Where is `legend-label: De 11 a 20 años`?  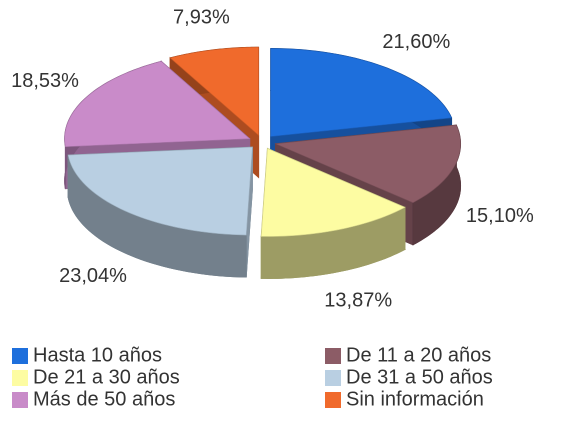 legend-label: De 11 a 20 años is located at coordinates (418, 355).